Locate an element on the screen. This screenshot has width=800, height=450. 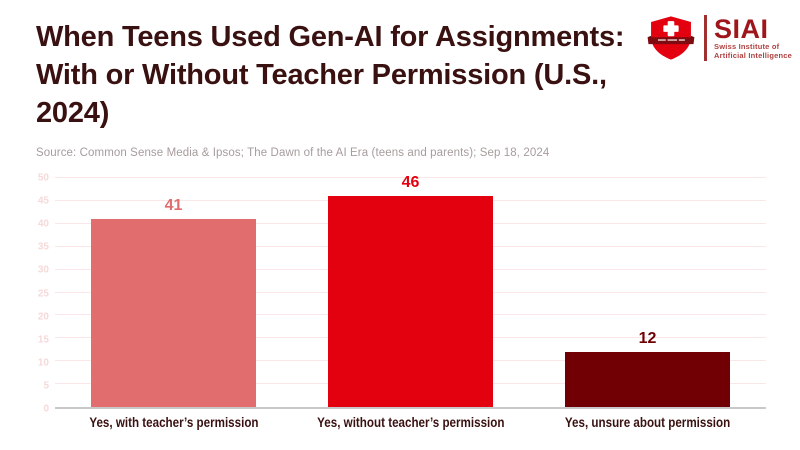
y-tick-label: 30 is located at coordinates (43, 270).